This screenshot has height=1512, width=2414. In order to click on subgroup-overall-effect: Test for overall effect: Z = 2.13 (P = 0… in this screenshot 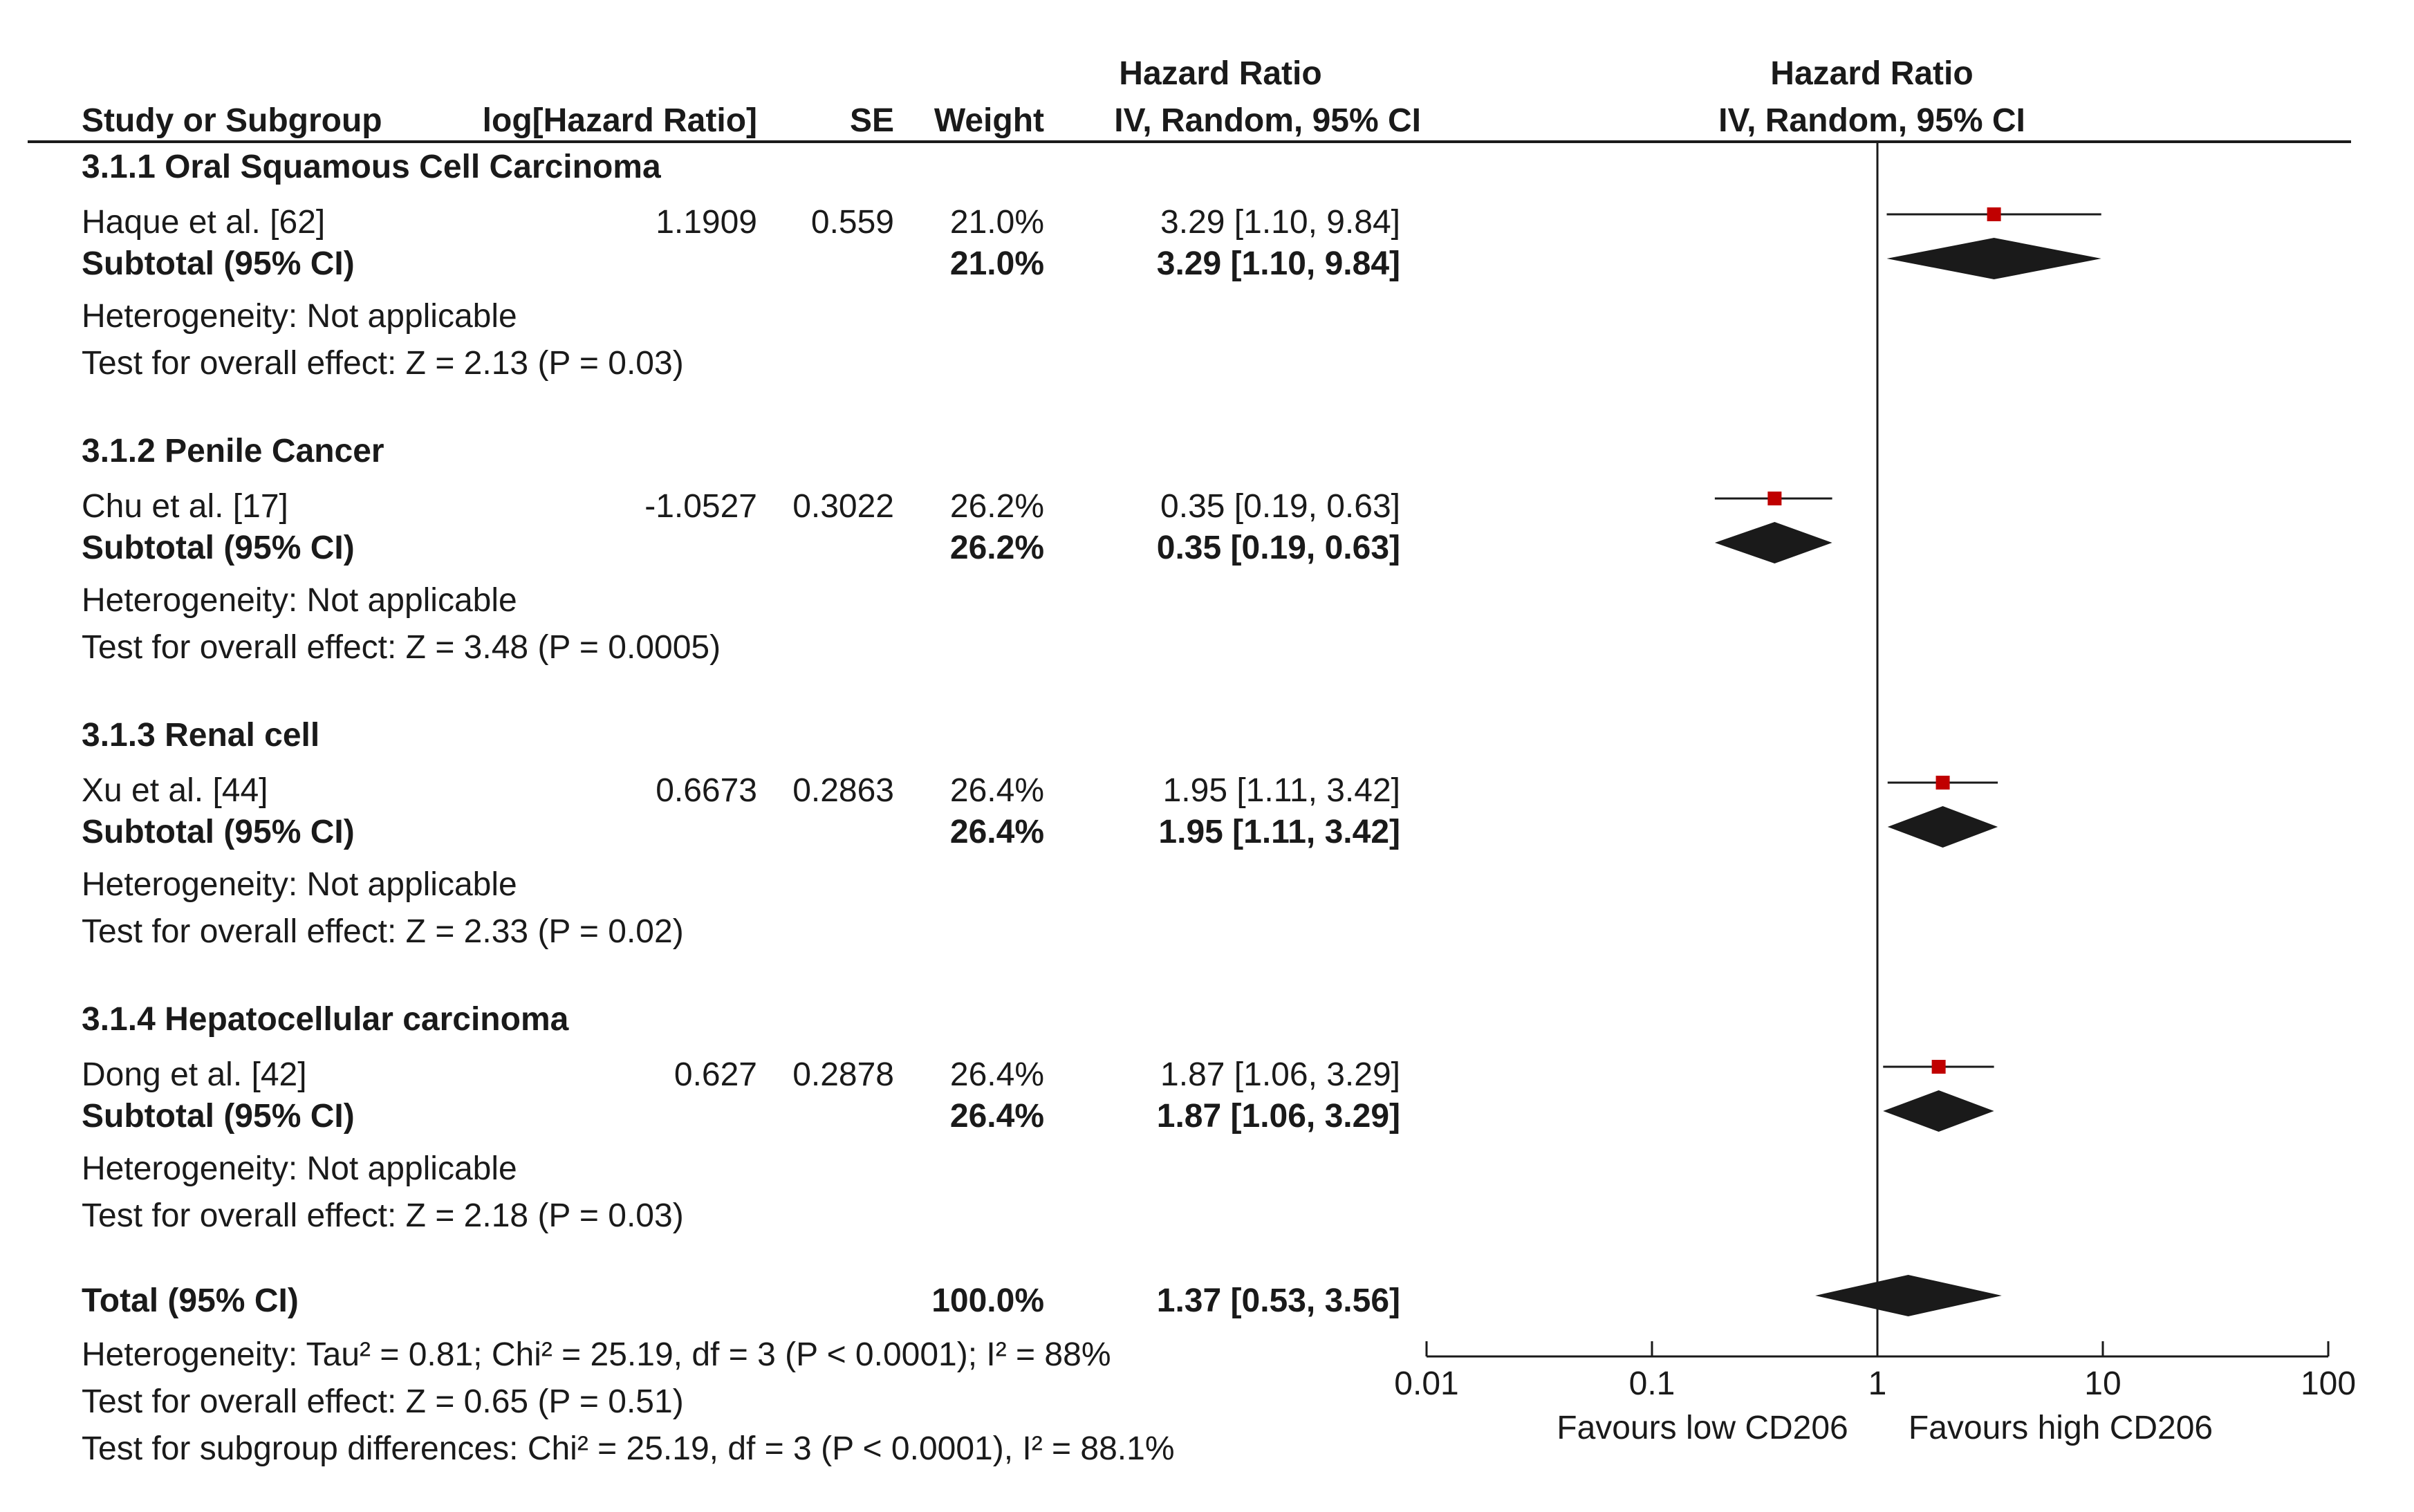, I will do `click(383, 363)`.